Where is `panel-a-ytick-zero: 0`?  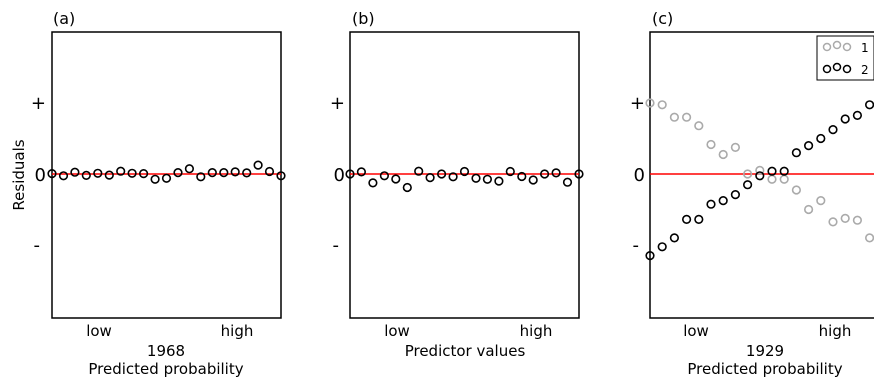 panel-a-ytick-zero: 0 is located at coordinates (40, 175).